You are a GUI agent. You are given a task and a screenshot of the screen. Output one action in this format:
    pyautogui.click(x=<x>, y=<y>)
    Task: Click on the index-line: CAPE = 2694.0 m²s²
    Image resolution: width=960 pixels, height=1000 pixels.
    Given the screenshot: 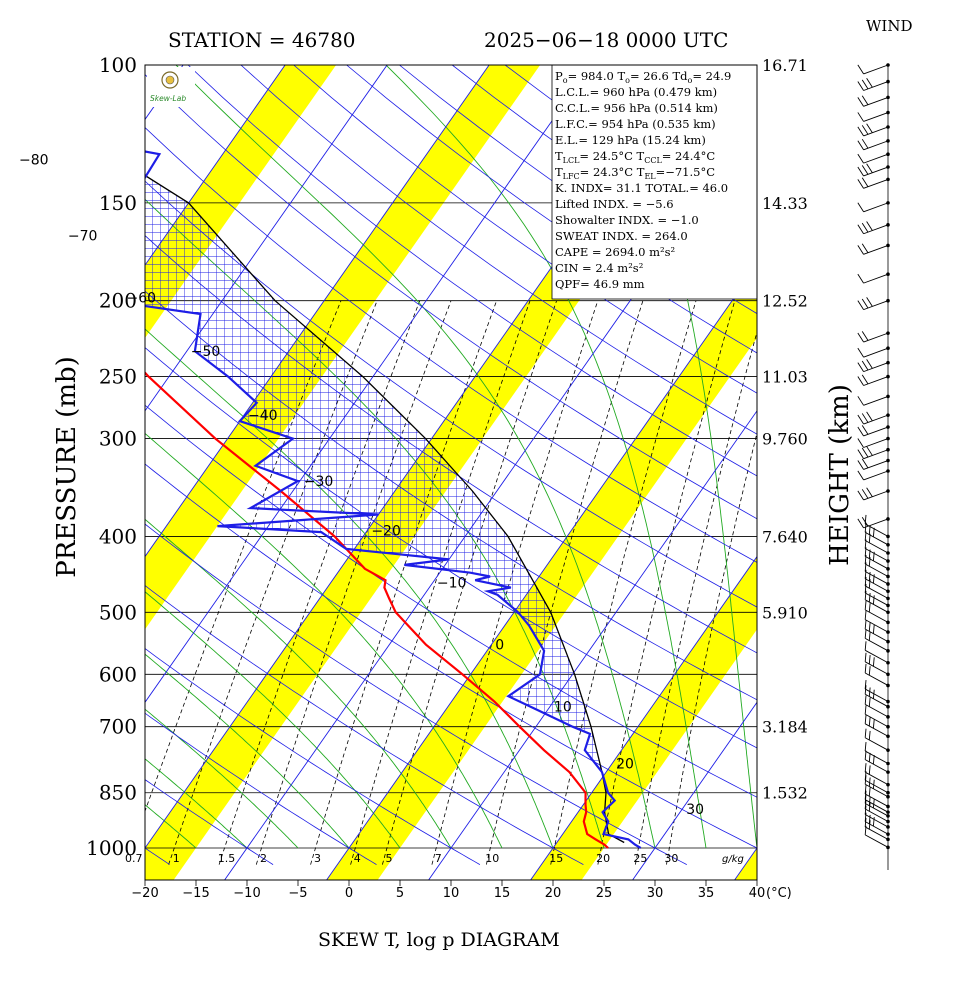 What is the action you would take?
    pyautogui.click(x=615, y=252)
    